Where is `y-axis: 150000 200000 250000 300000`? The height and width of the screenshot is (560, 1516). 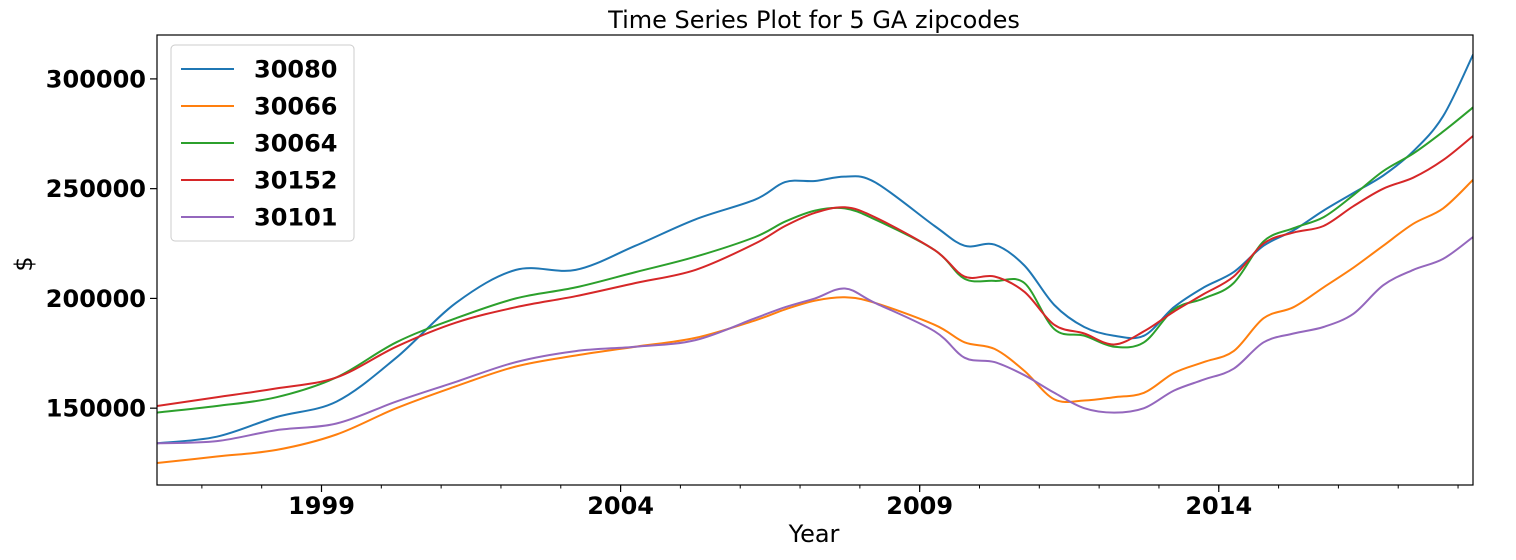 y-axis: 150000 200000 250000 300000 is located at coordinates (101, 244).